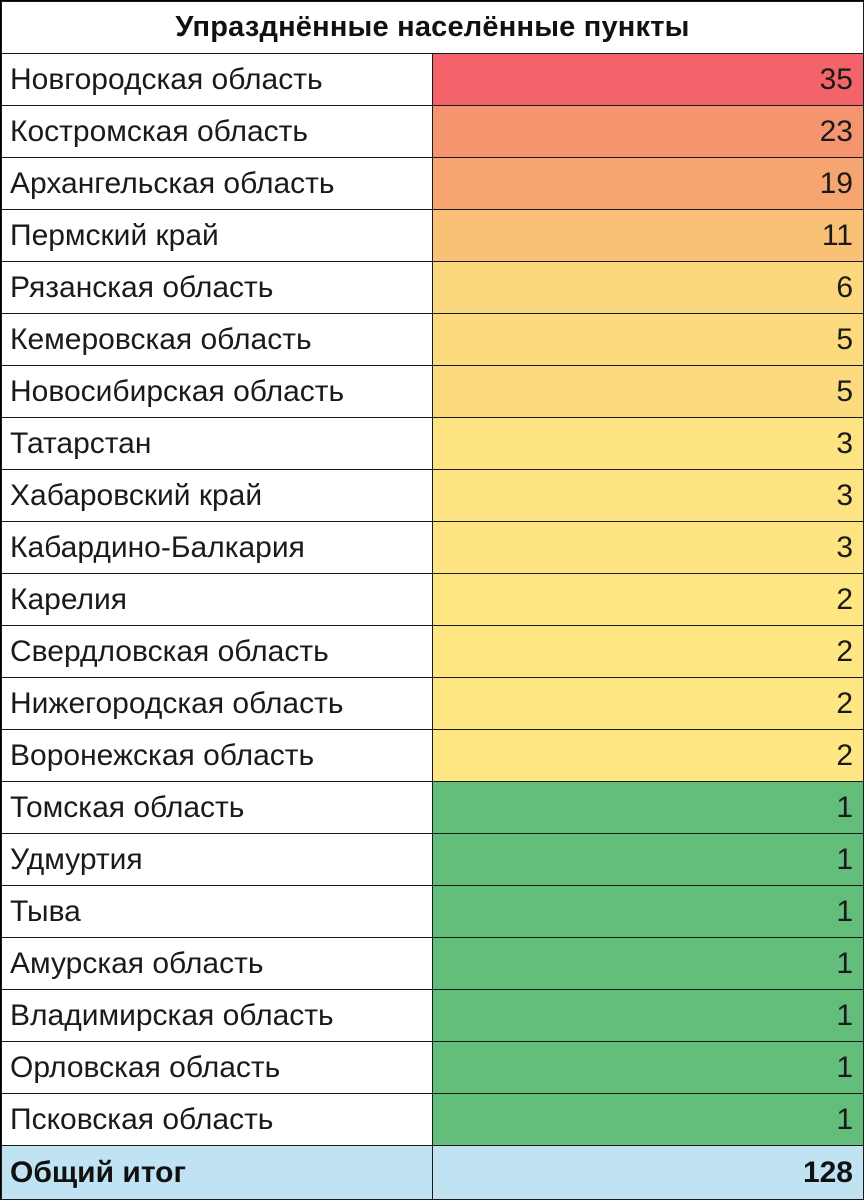 The width and height of the screenshot is (864, 1200). What do you see at coordinates (217, 963) in the screenshot?
I see `region-name-cell: Амурская область` at bounding box center [217, 963].